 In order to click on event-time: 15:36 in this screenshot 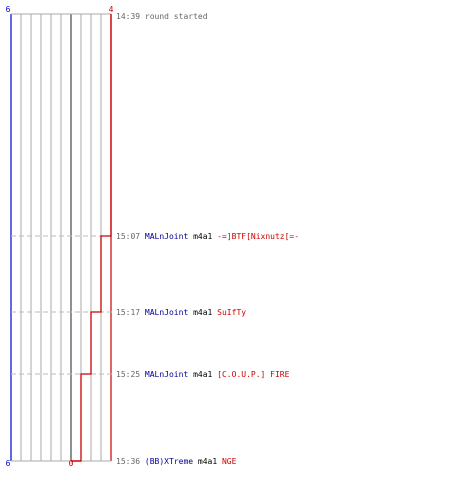, I will do `click(130, 461)`.